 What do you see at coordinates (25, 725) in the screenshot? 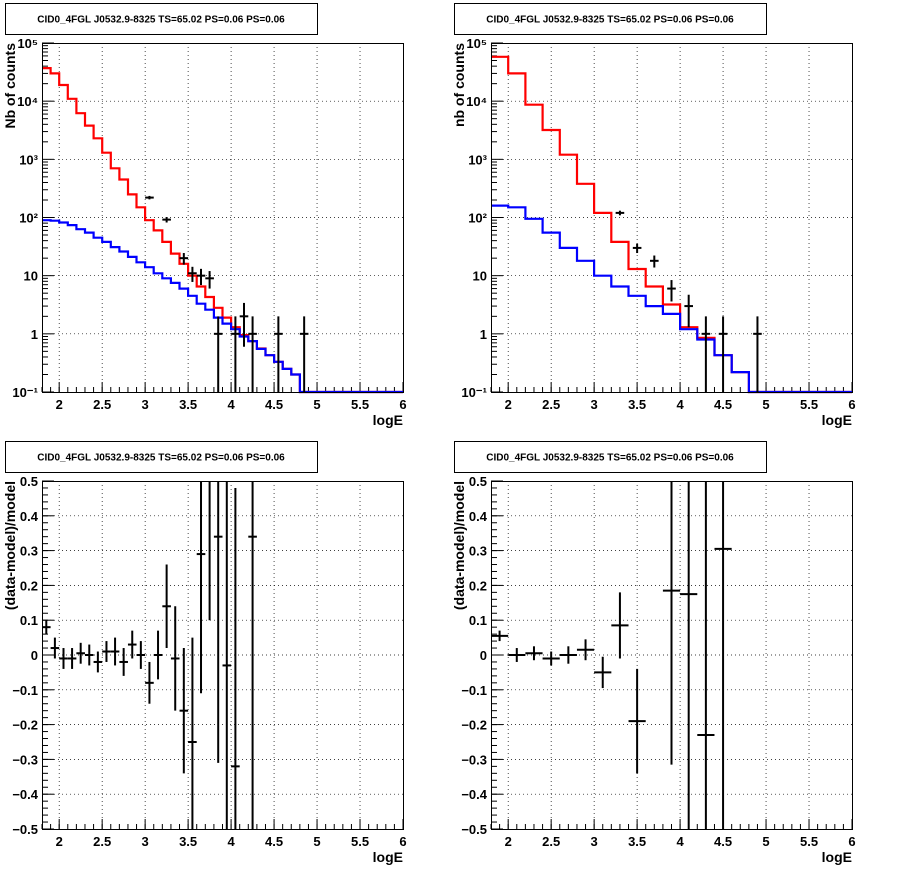
I see `y-tick-label: −0.2` at bounding box center [25, 725].